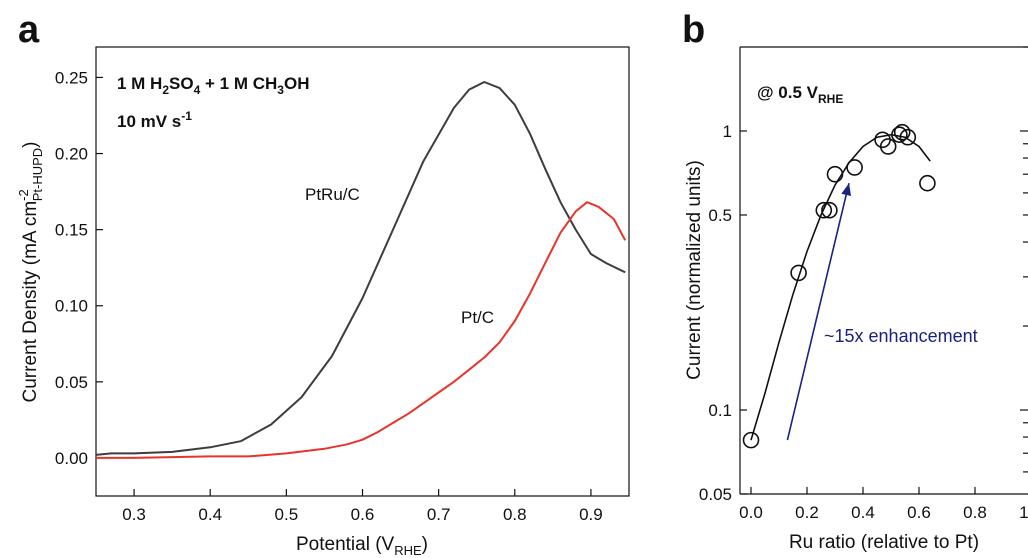 The height and width of the screenshot is (558, 1028). What do you see at coordinates (154, 120) in the screenshot?
I see `panel-a-condition-scan-rate: 10 mV s-1` at bounding box center [154, 120].